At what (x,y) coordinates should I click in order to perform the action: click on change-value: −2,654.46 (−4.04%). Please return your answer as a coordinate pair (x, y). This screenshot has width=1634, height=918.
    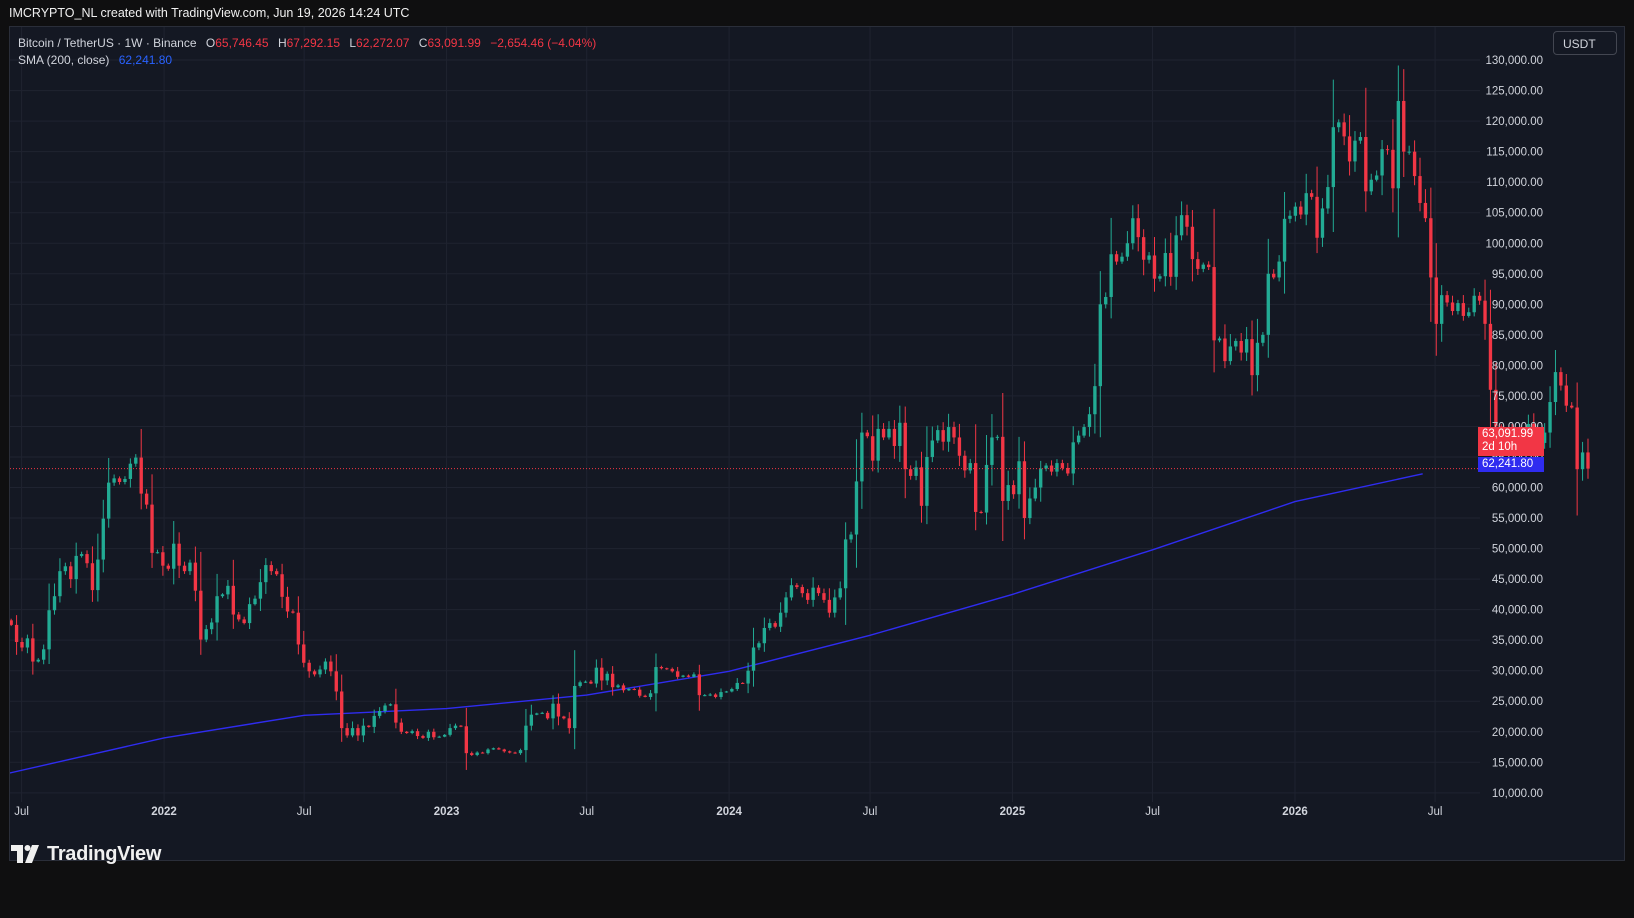
    Looking at the image, I should click on (543, 43).